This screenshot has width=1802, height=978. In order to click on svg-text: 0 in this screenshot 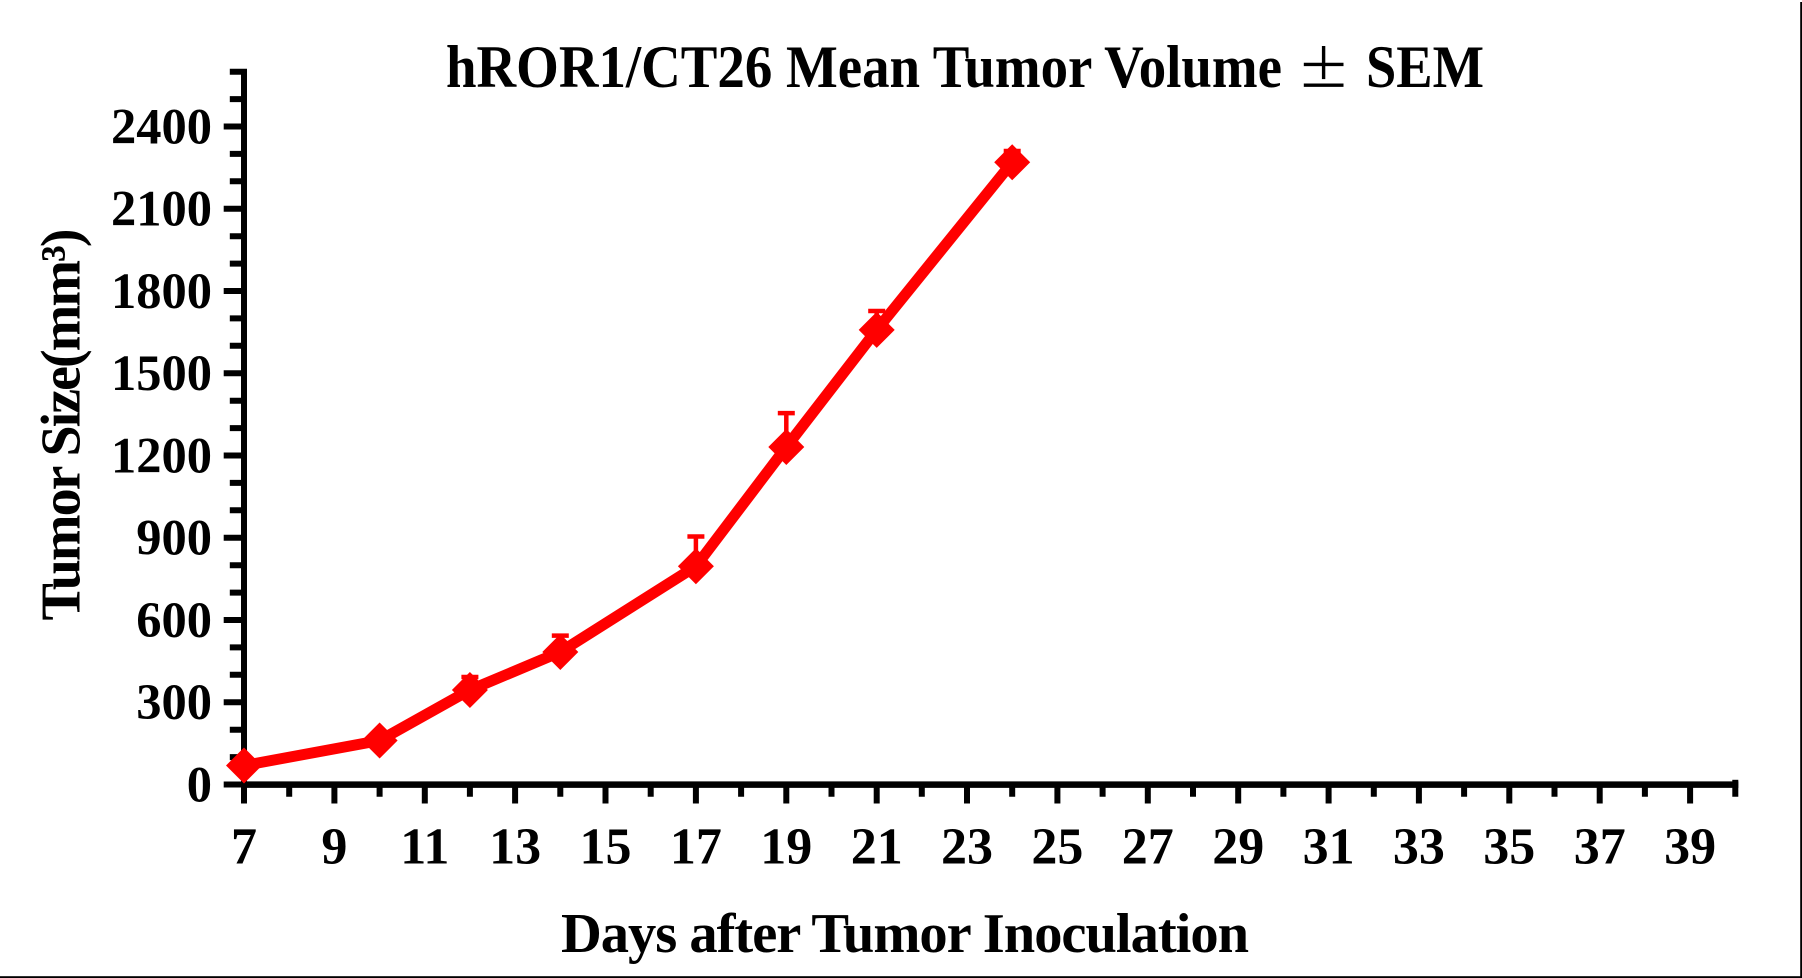, I will do `click(199, 784)`.